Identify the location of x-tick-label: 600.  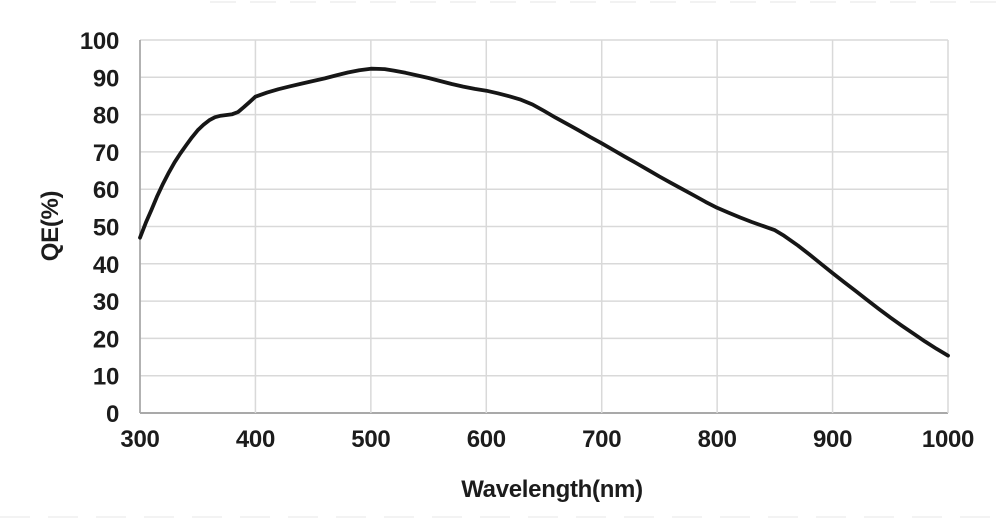
(486, 439).